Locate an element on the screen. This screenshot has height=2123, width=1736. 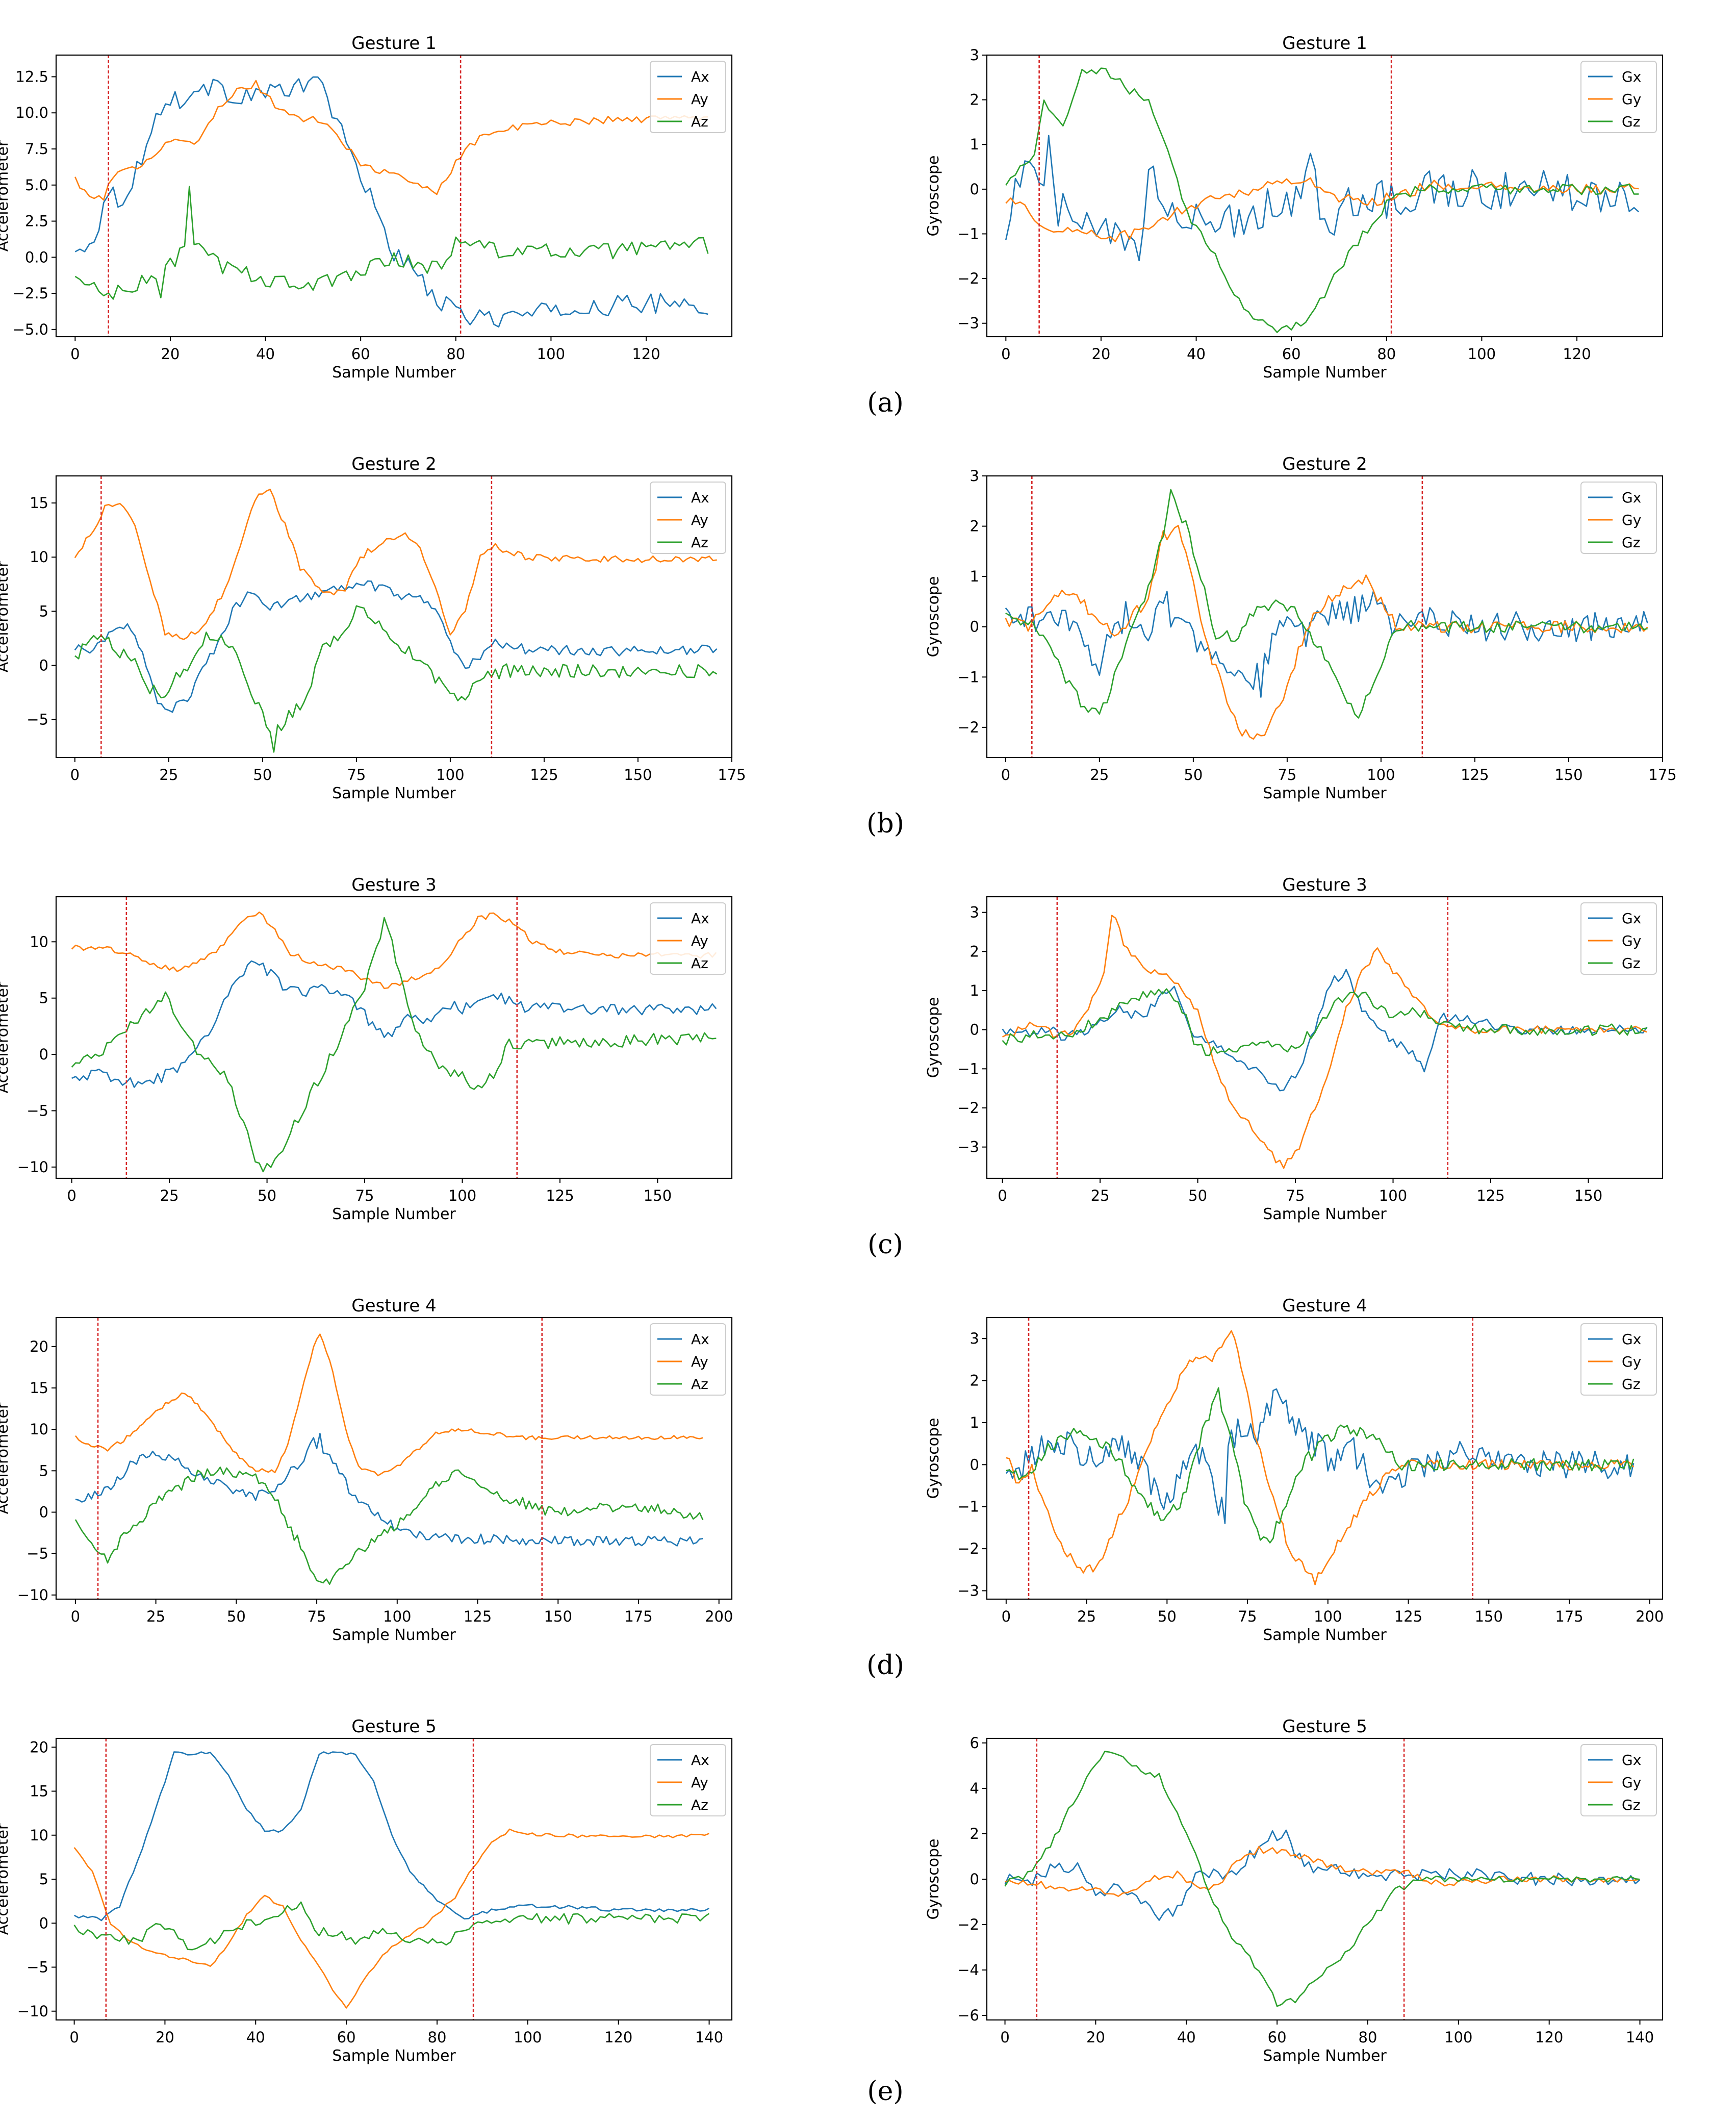
x-tick-label: 120 is located at coordinates (1549, 2037).